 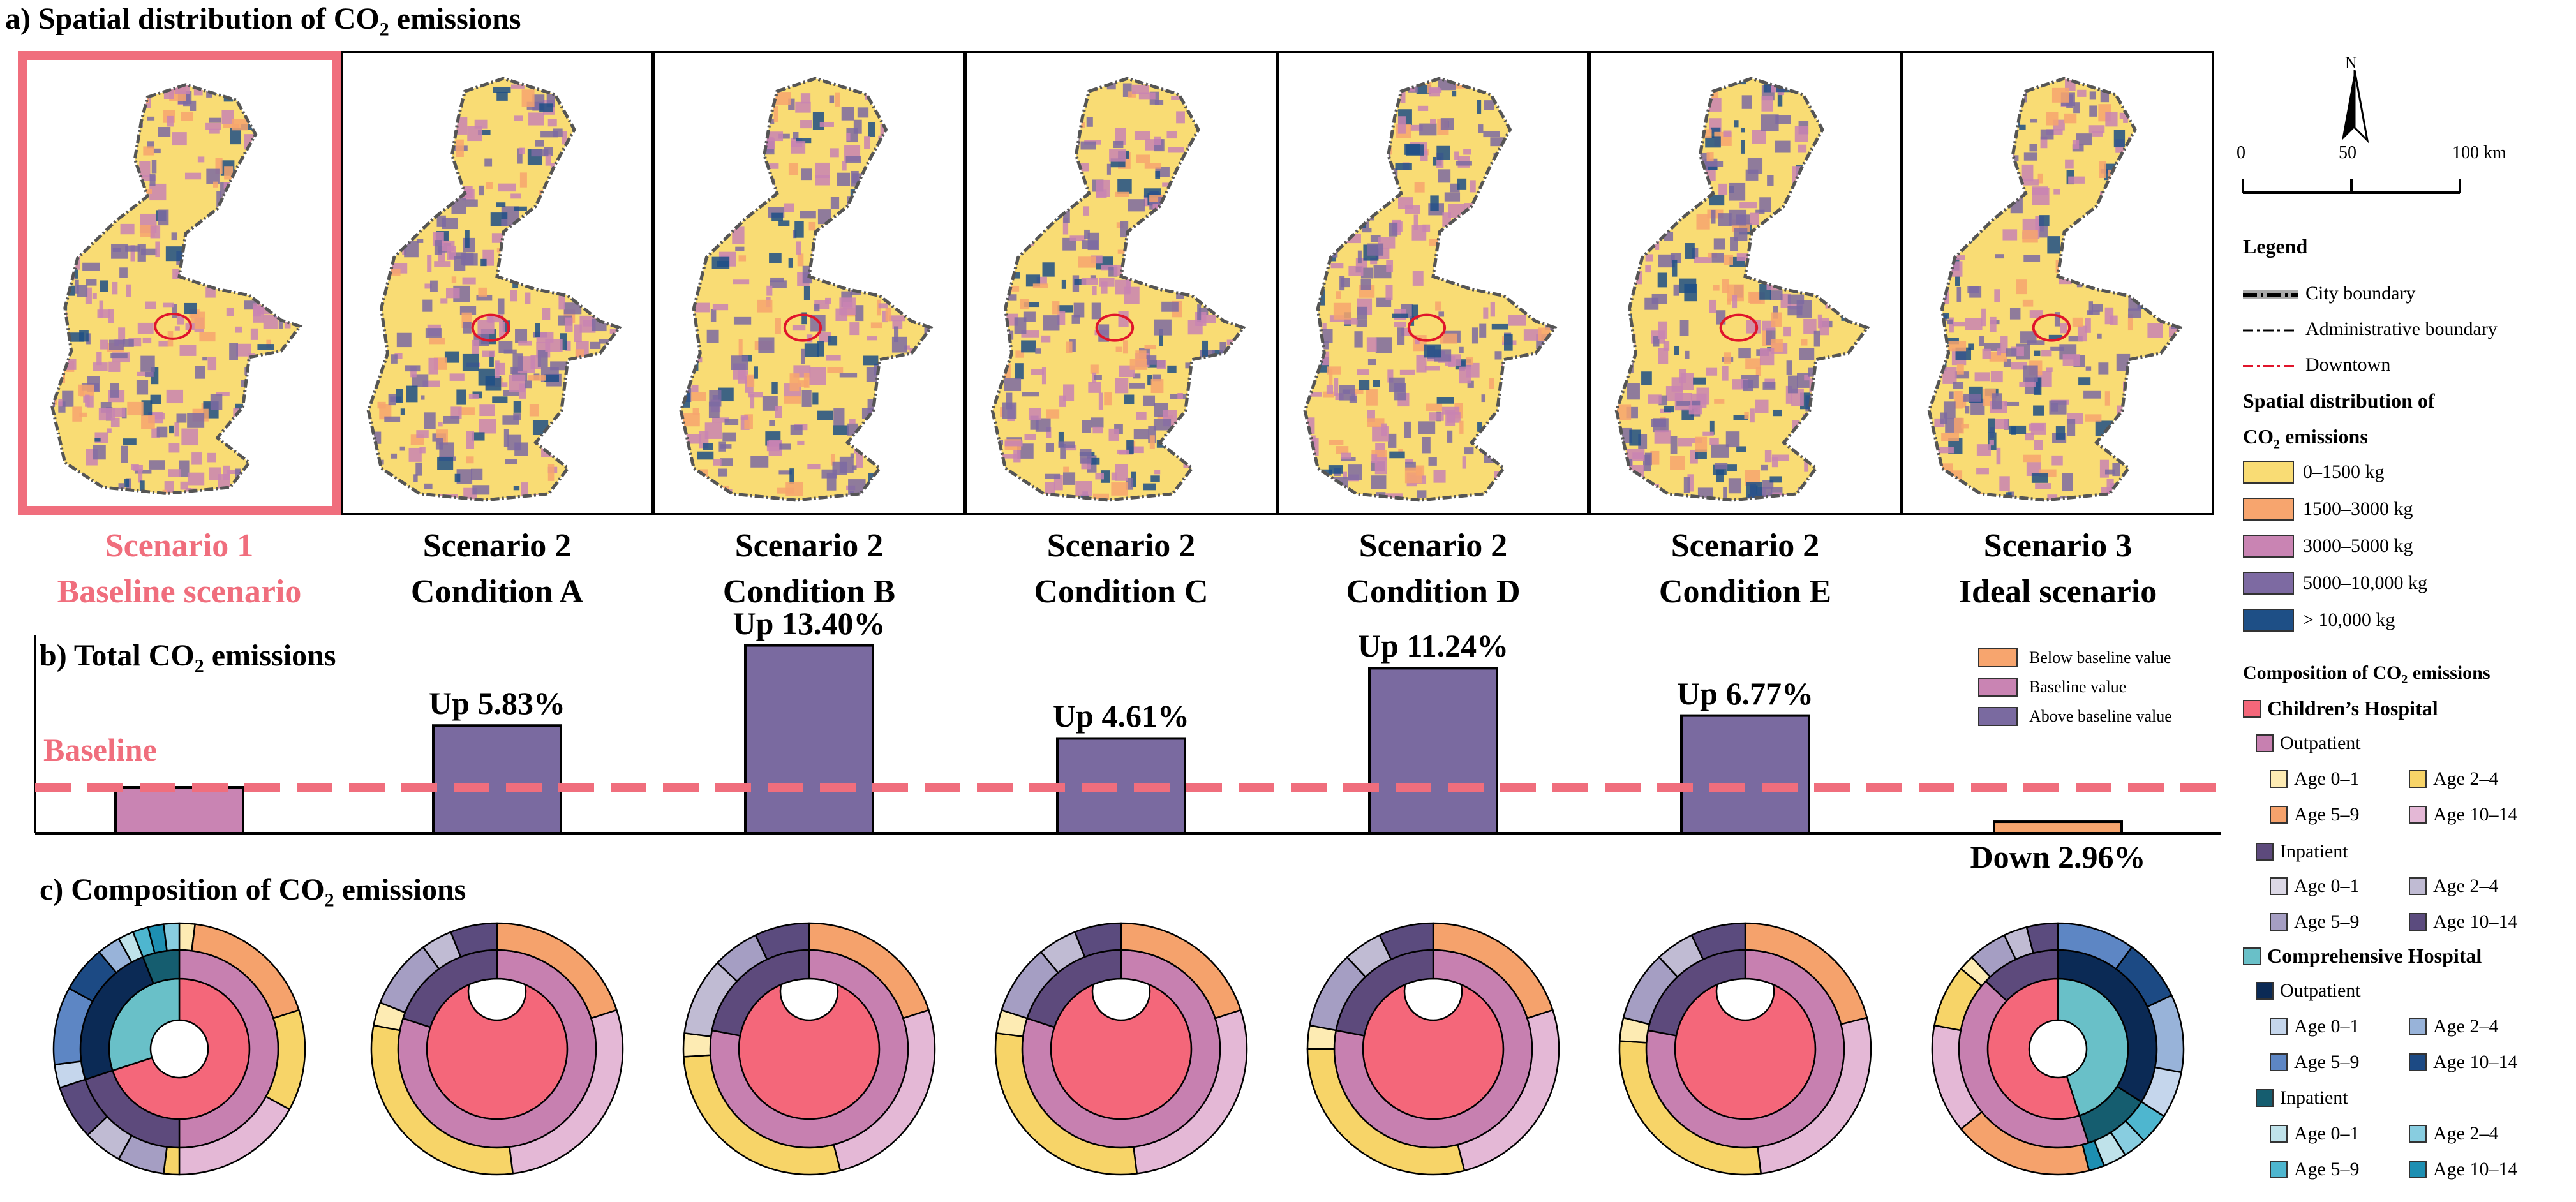 What do you see at coordinates (2327, 1169) in the screenshot?
I see `co-in-age-5-9-label: Age 5–9` at bounding box center [2327, 1169].